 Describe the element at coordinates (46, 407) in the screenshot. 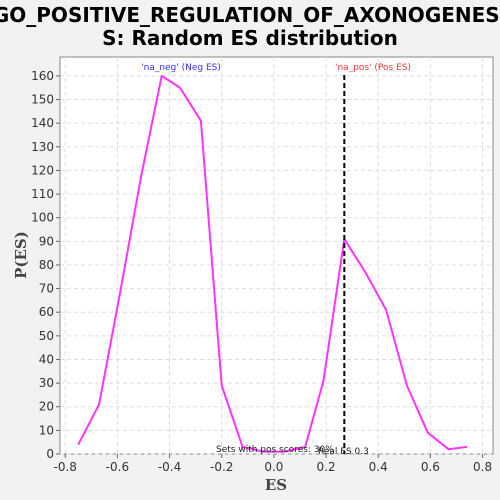

I see `y-tick-label: 20` at that location.